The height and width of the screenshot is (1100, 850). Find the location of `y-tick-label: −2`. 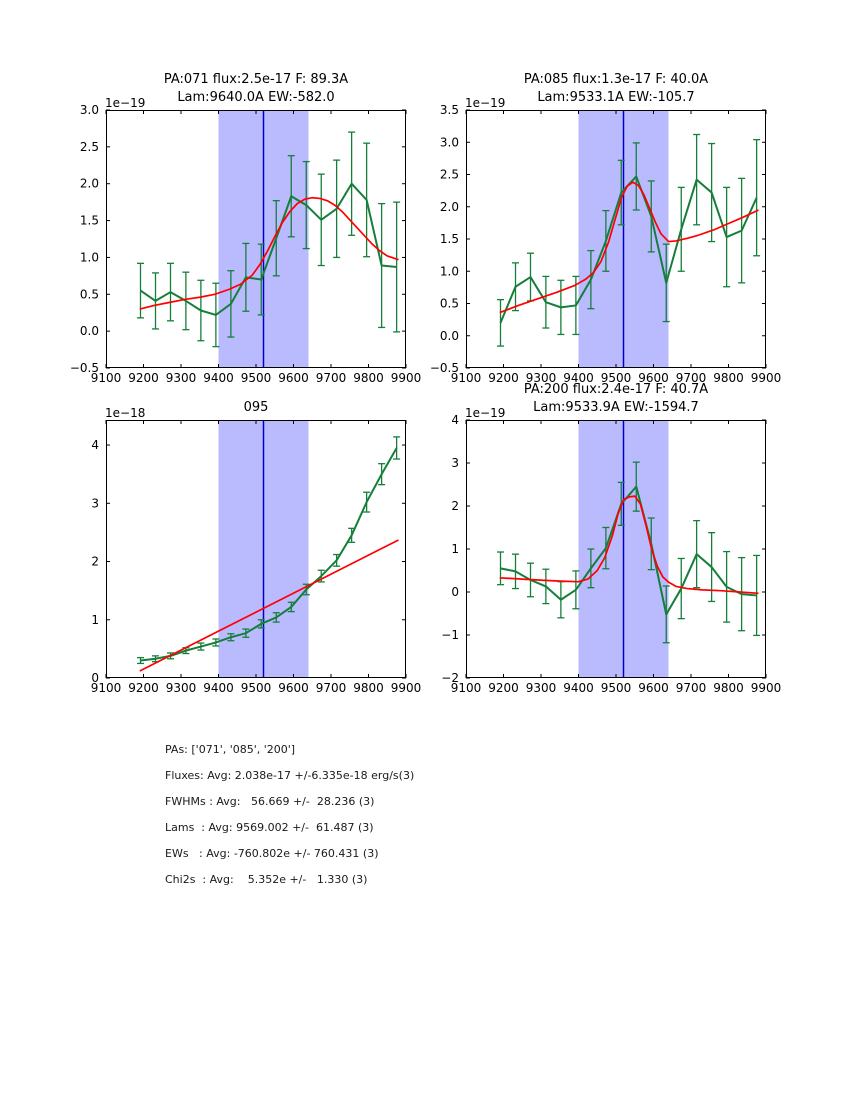

y-tick-label: −2 is located at coordinates (450, 678).